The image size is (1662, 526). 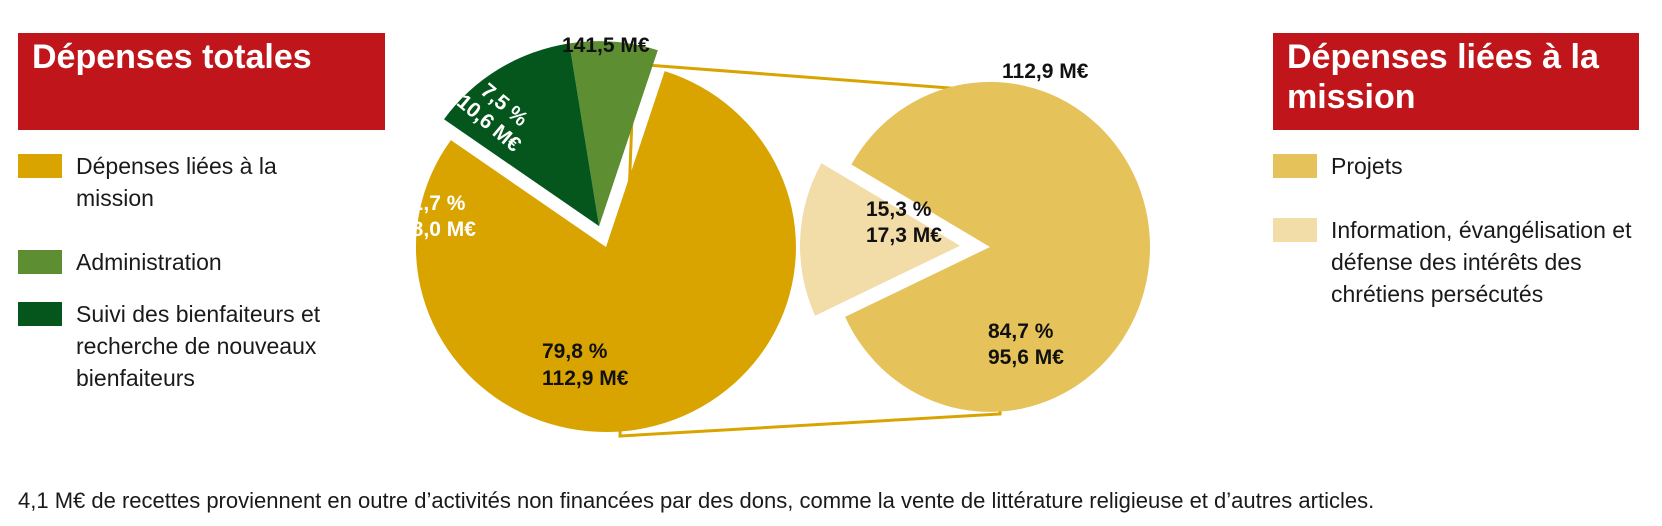 I want to click on legend-item-projects: Projets, so click(x=1463, y=182).